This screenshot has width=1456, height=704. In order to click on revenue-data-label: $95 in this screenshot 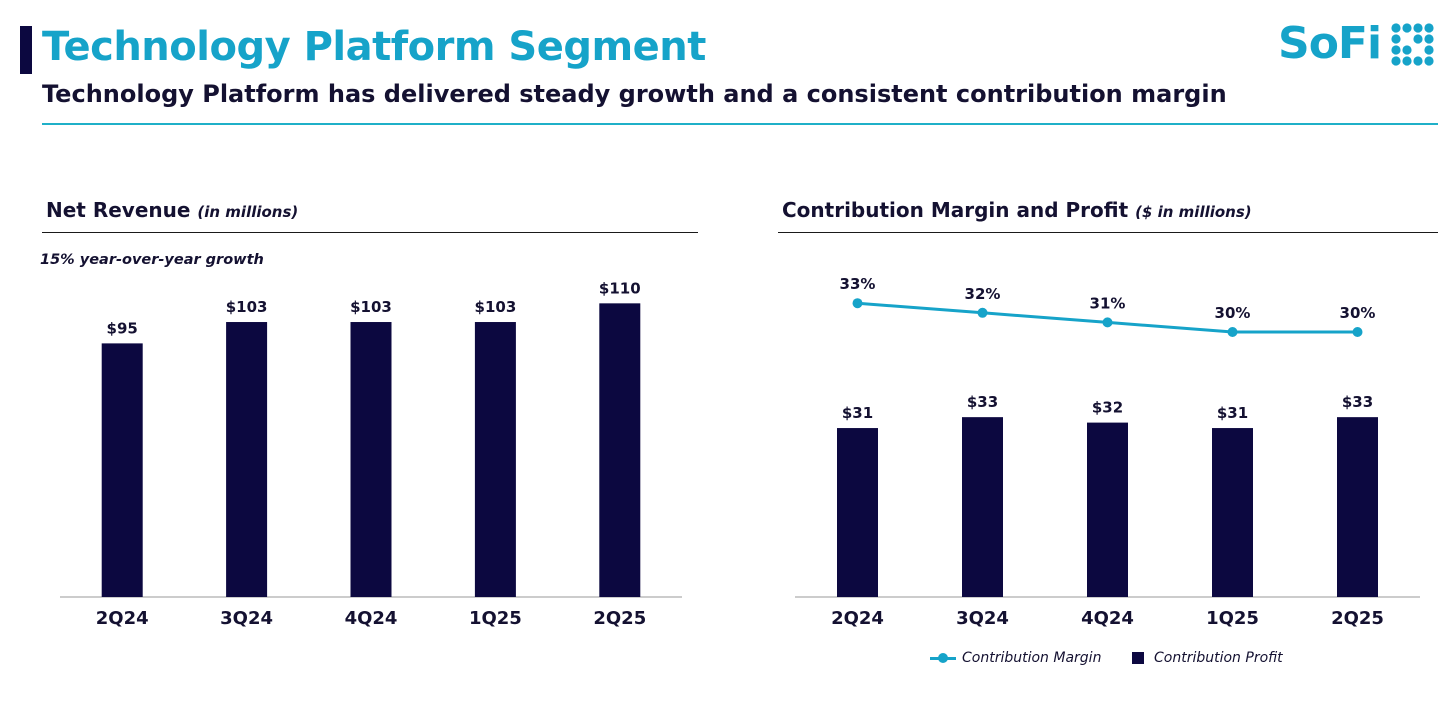, I will do `click(122, 328)`.